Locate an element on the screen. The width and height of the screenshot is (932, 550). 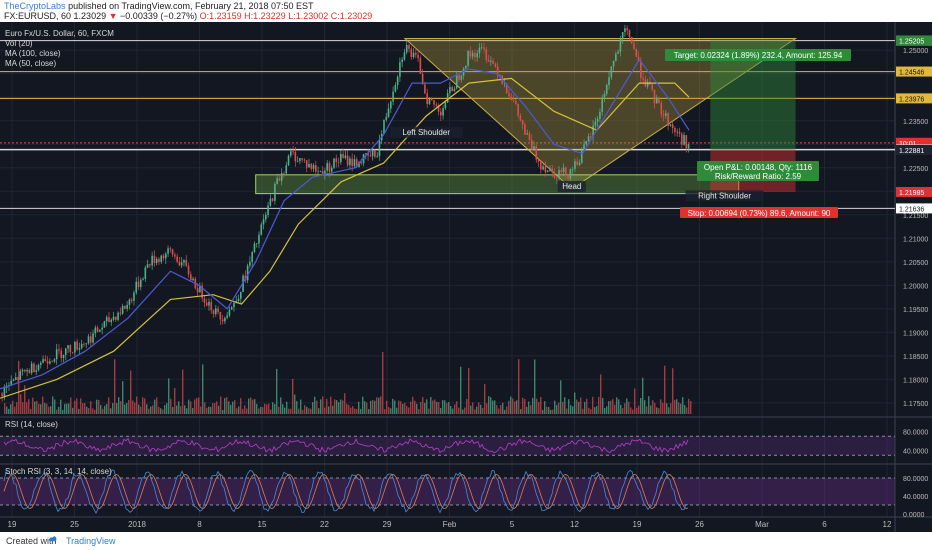
author-link: TheCryptoLabs is located at coordinates (35, 6).